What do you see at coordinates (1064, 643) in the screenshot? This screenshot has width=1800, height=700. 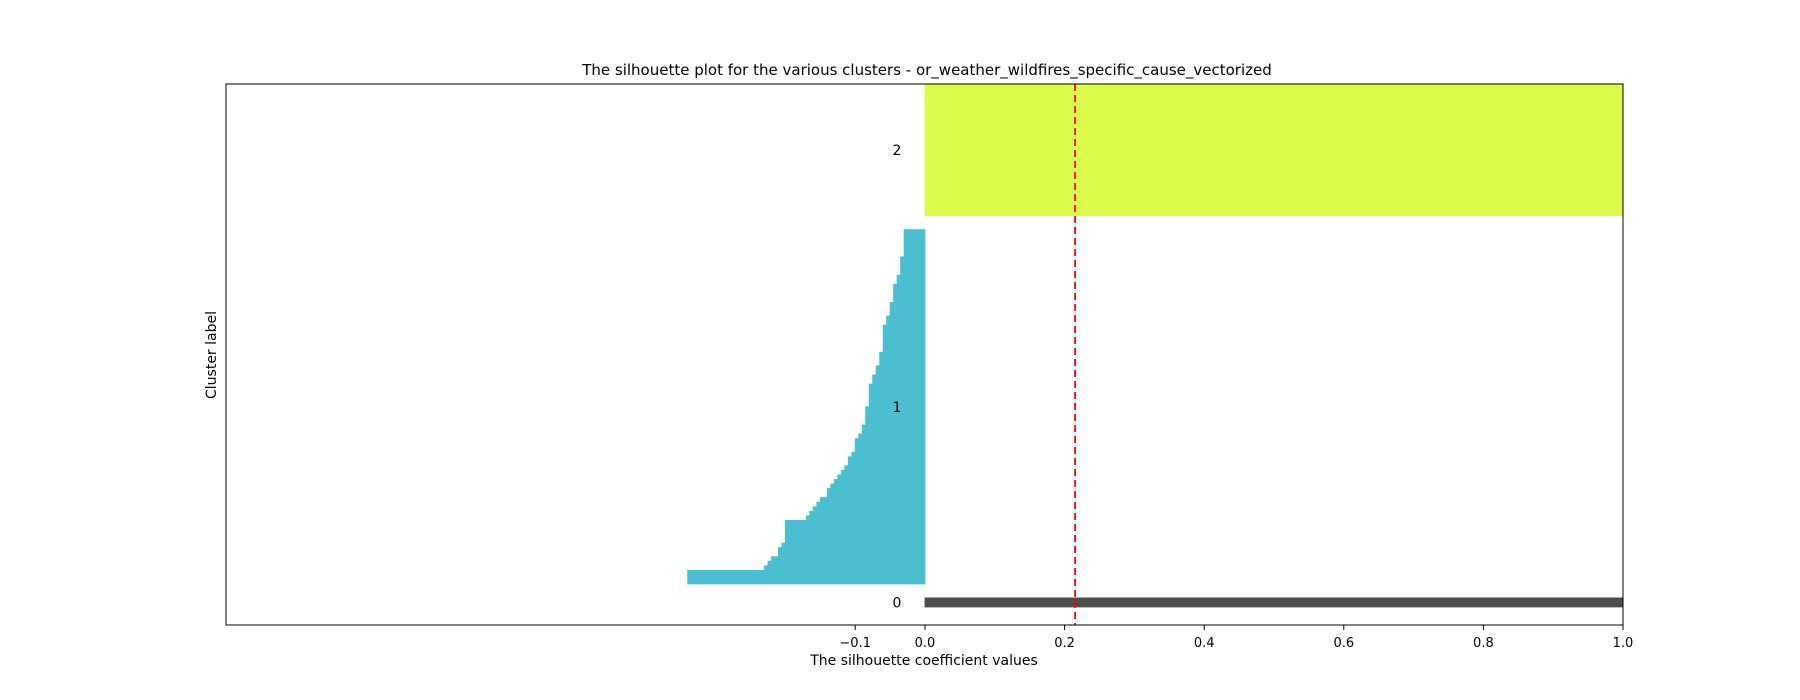 I see `x-tick-label: 0.2` at bounding box center [1064, 643].